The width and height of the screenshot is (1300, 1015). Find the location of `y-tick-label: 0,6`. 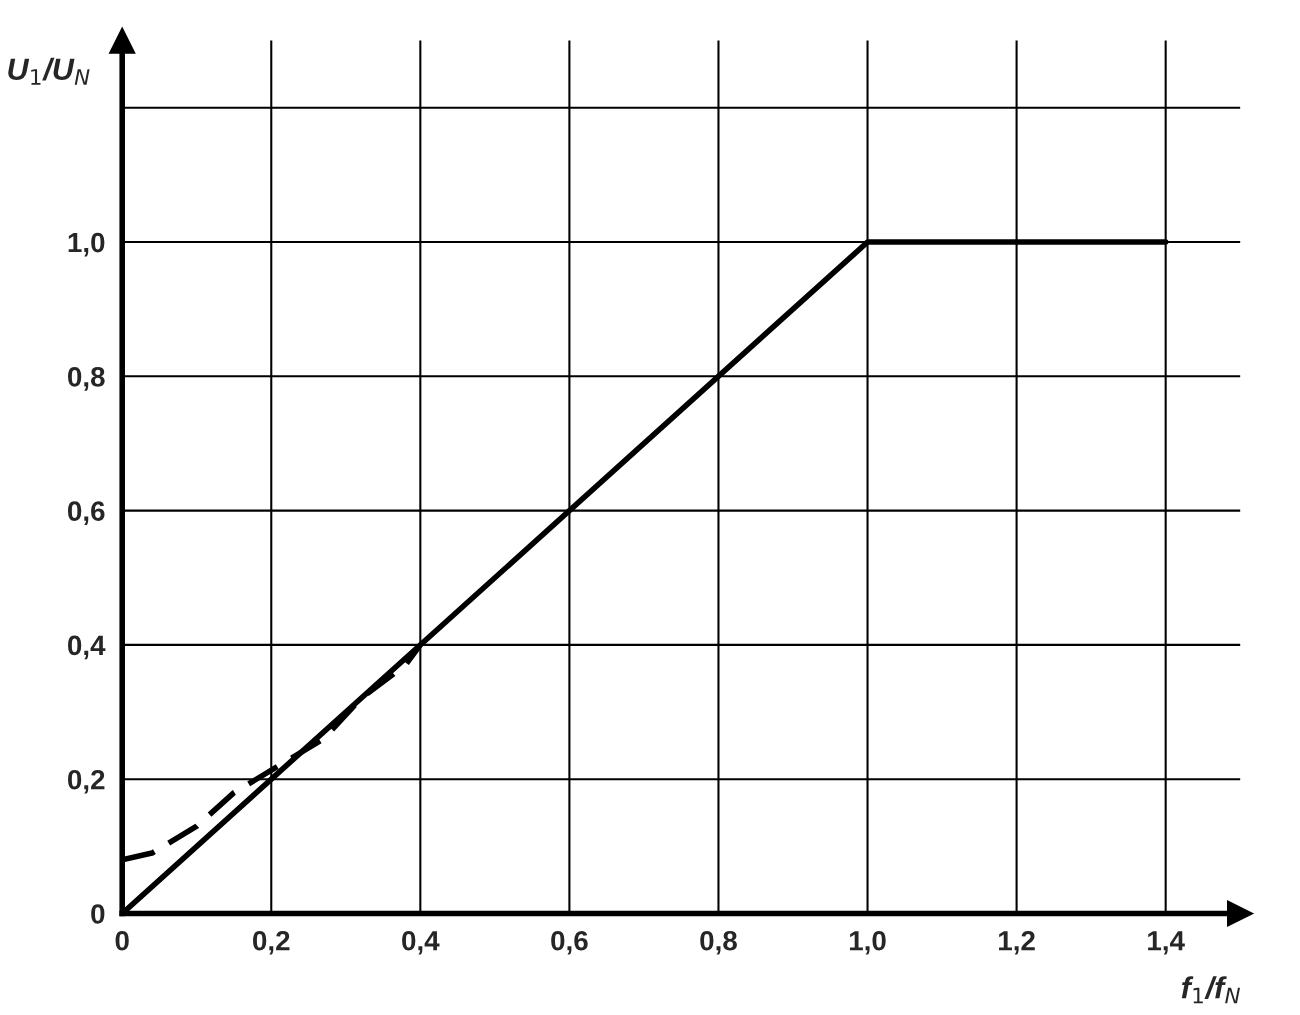

y-tick-label: 0,6 is located at coordinates (86, 513).